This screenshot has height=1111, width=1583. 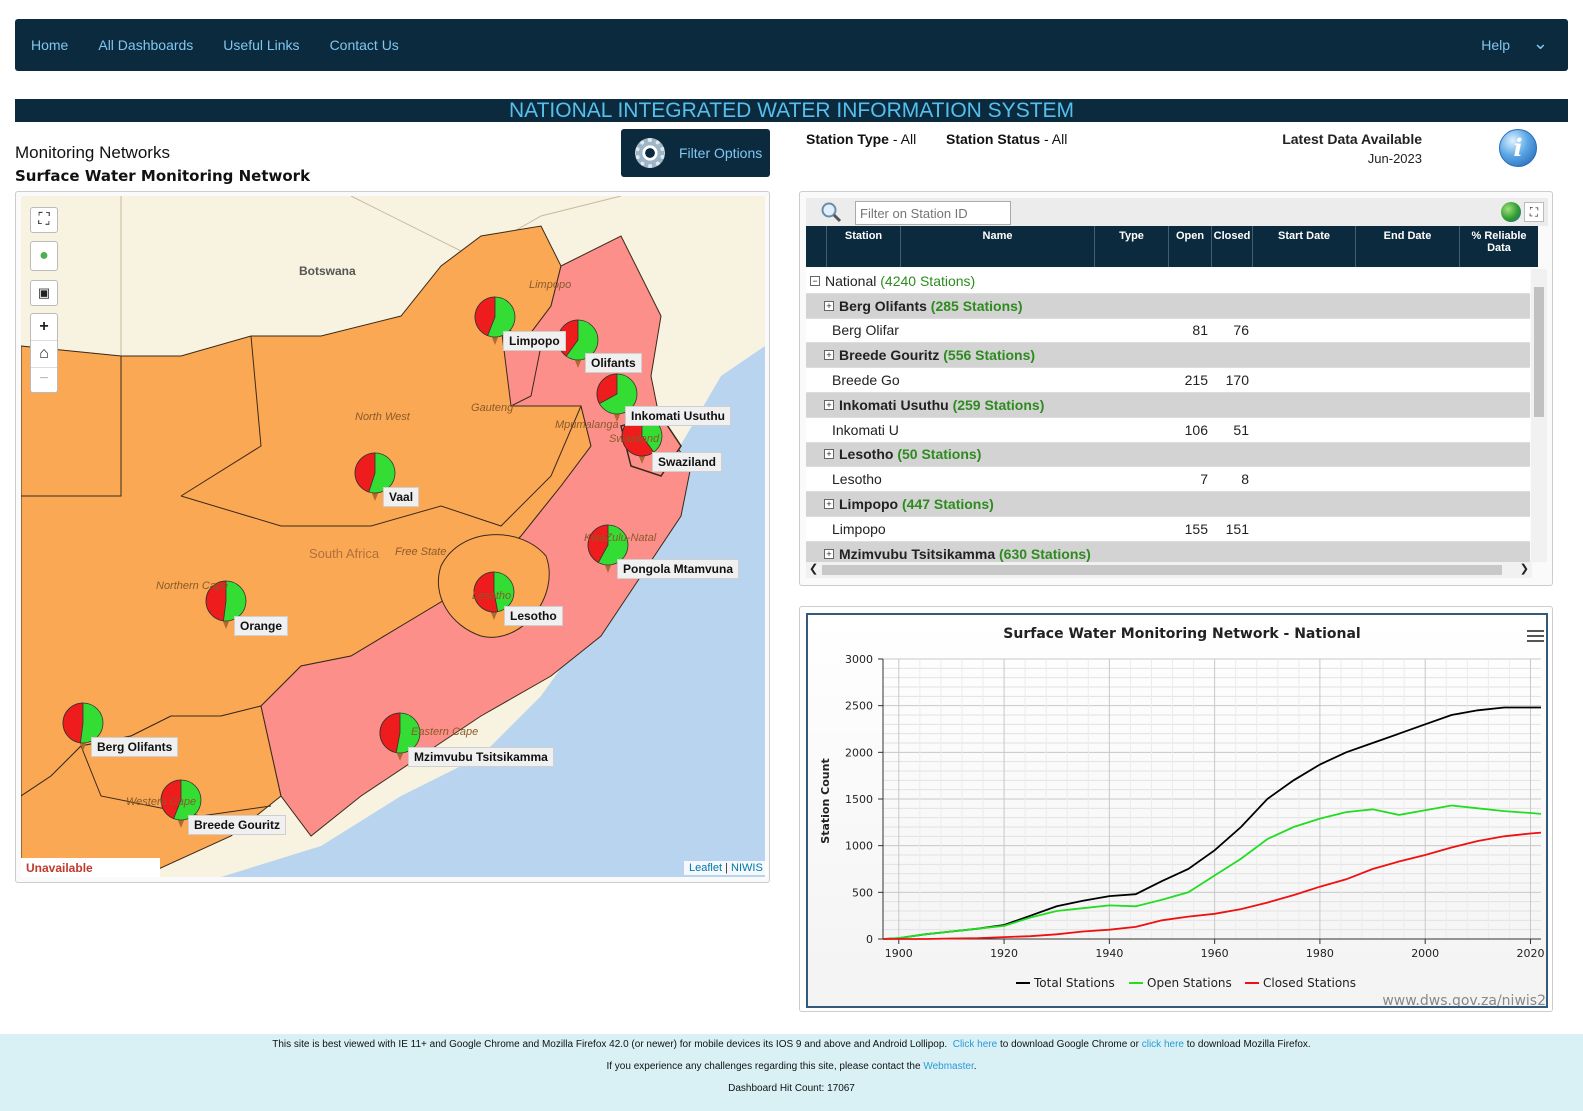 What do you see at coordinates (933, 213) in the screenshot?
I see `station-id-filter-input` at bounding box center [933, 213].